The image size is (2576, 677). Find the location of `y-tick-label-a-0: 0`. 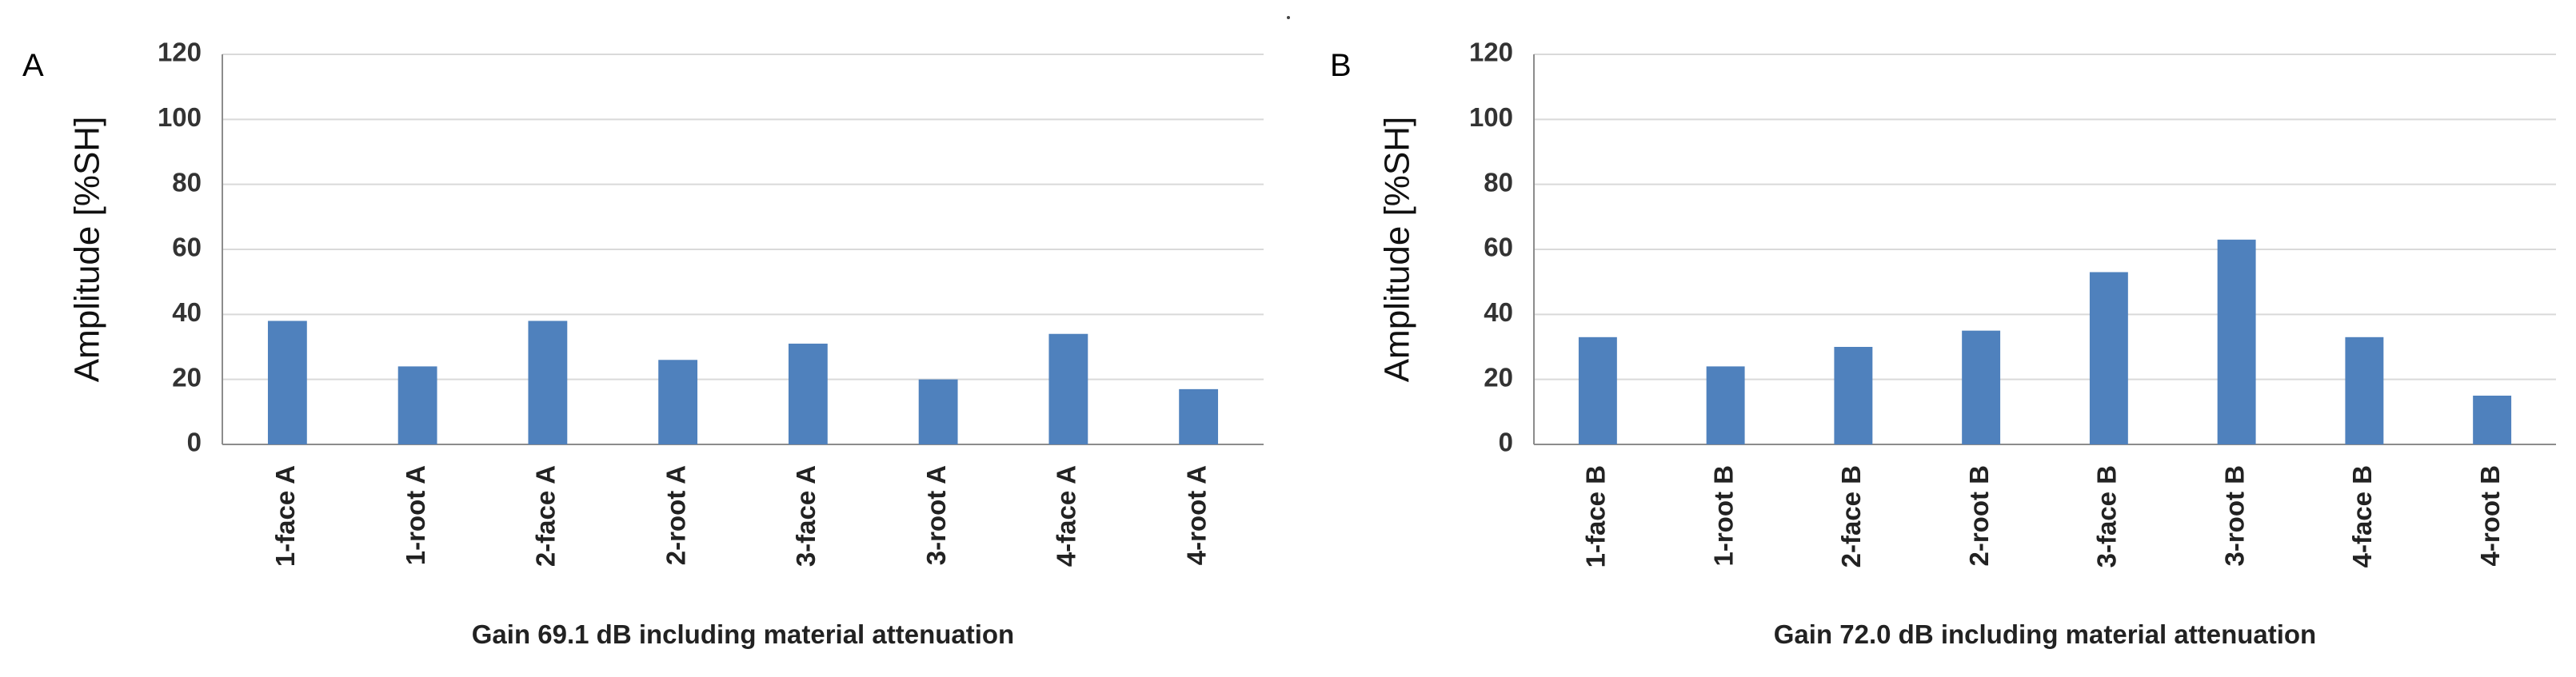

y-tick-label-a-0: 0 is located at coordinates (195, 442).